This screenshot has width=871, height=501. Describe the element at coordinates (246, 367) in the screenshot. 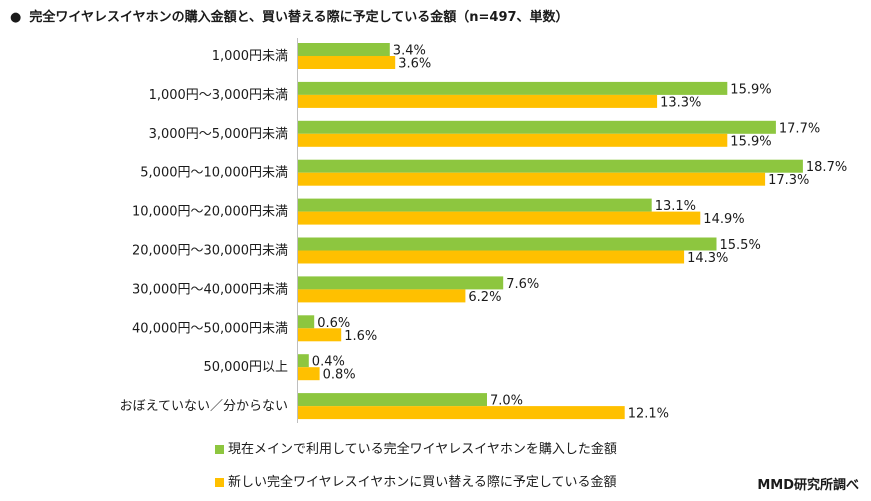

I see `category-label: 50,000円以上` at that location.